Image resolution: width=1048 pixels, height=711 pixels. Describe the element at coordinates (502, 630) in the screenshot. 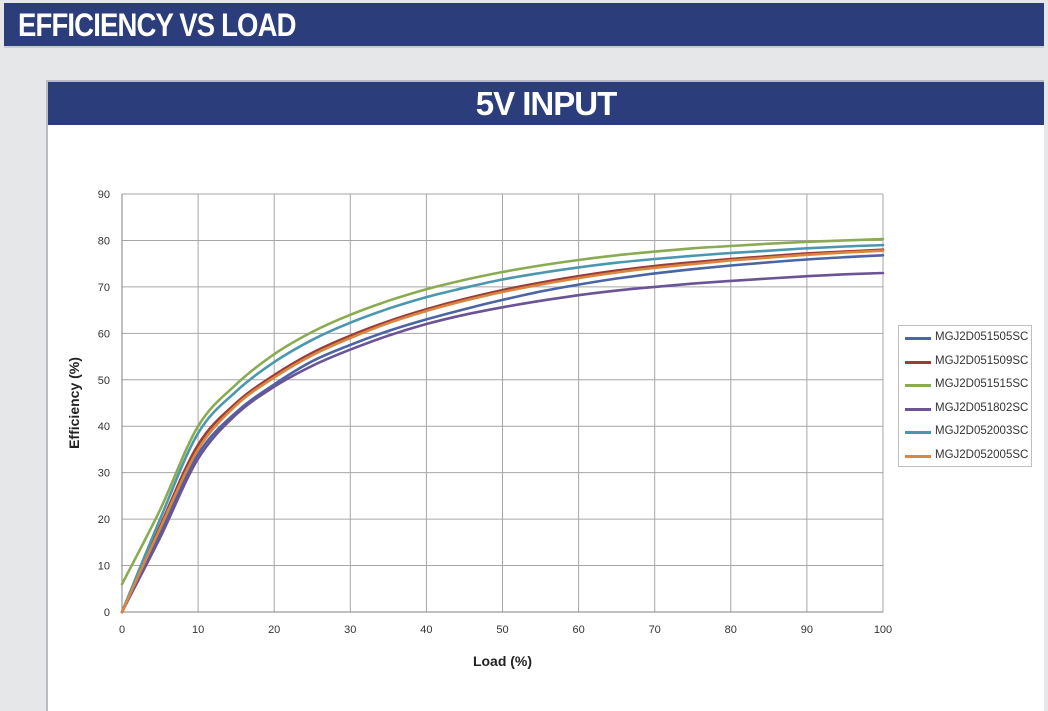

I see `x-tick-label: 50` at that location.